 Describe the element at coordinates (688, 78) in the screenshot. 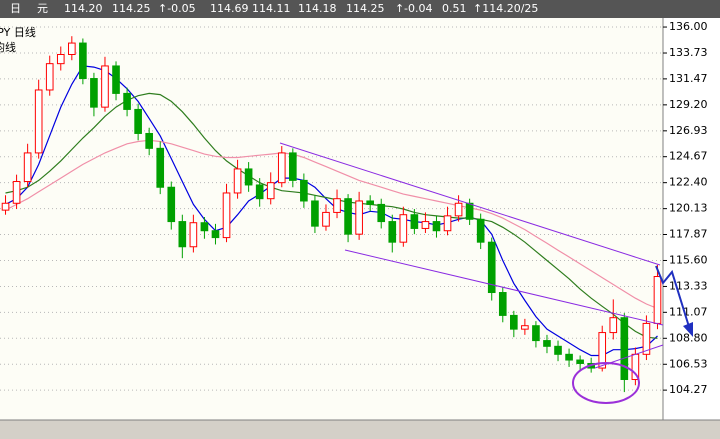

I see `y-tick-label: 131.47` at that location.